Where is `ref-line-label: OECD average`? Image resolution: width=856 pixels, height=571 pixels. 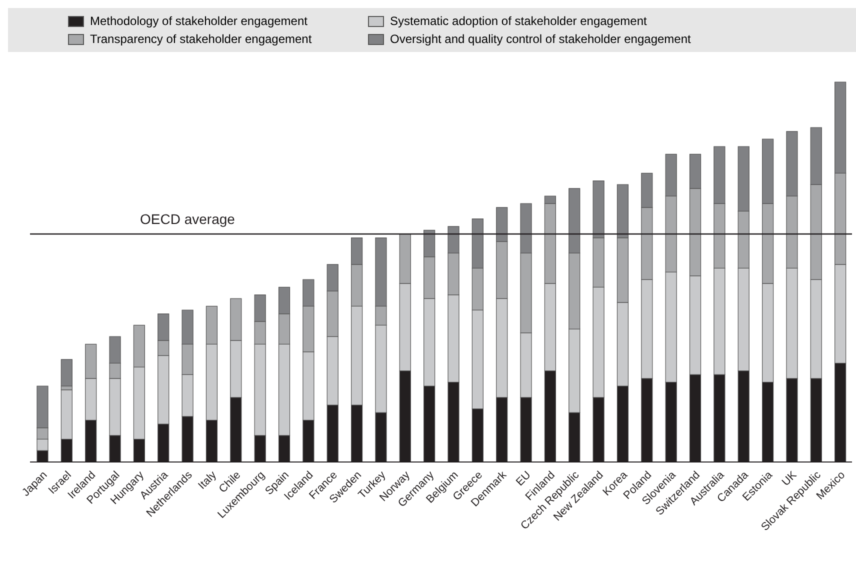 ref-line-label: OECD average is located at coordinates (188, 219).